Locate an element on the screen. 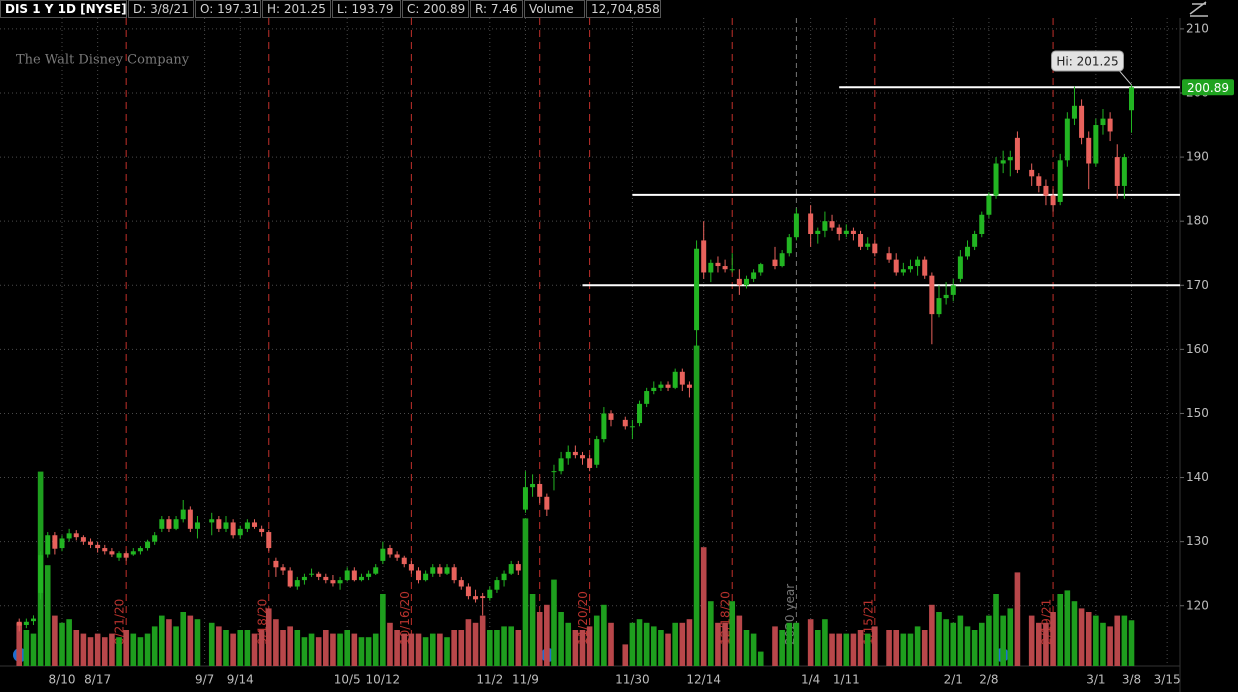 The height and width of the screenshot is (692, 1238). icon-stroke is located at coordinates (1198, 9).